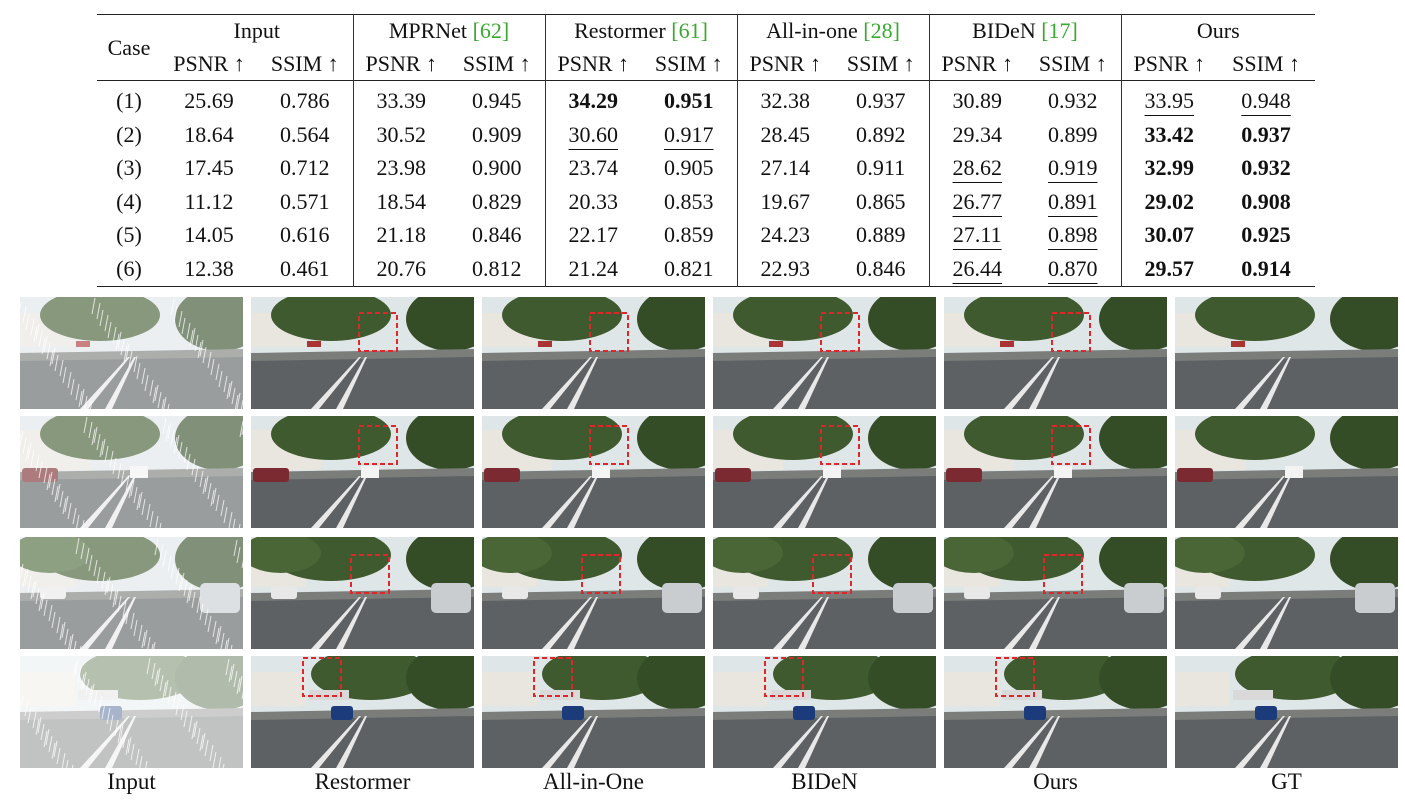 Image resolution: width=1405 pixels, height=801 pixels. Describe the element at coordinates (1169, 168) in the screenshot. I see `psnr-value: 32.99` at that location.